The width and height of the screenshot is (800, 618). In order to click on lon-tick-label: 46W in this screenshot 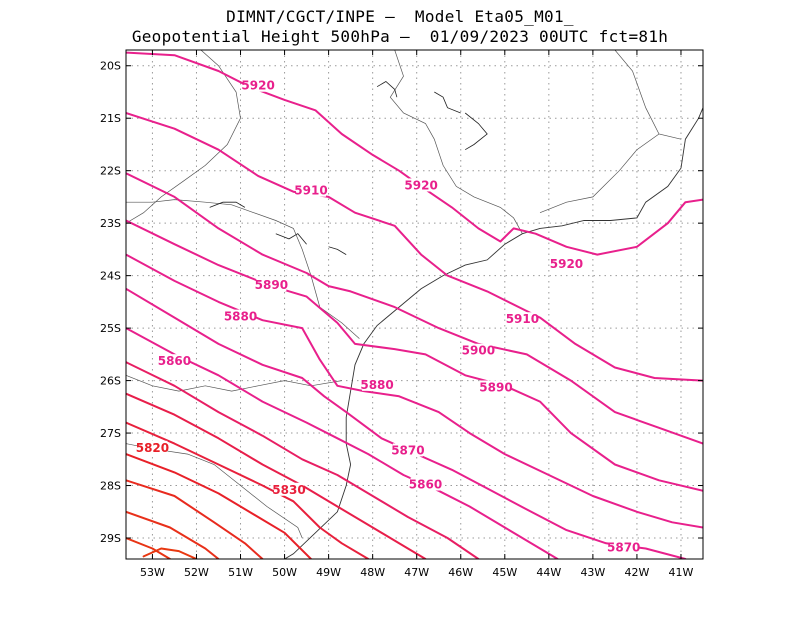, I will do `click(460, 572)`.